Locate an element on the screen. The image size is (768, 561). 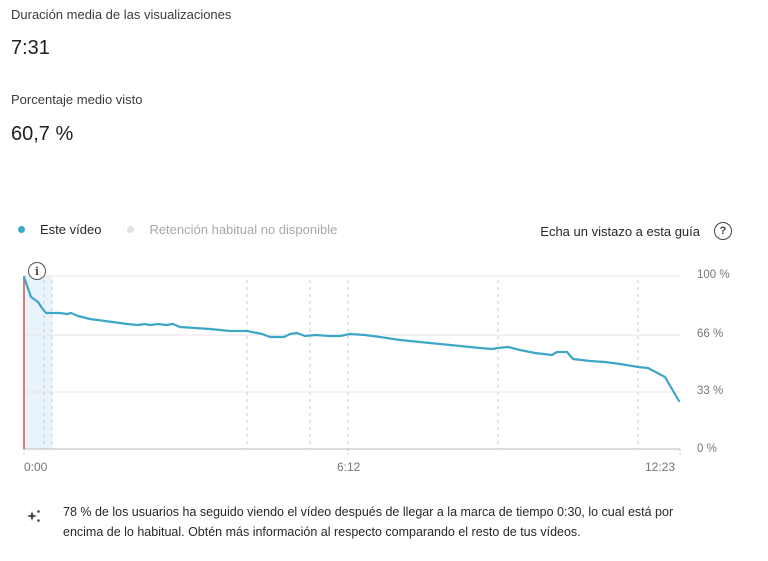
help-circle-icon: ? is located at coordinates (723, 231).